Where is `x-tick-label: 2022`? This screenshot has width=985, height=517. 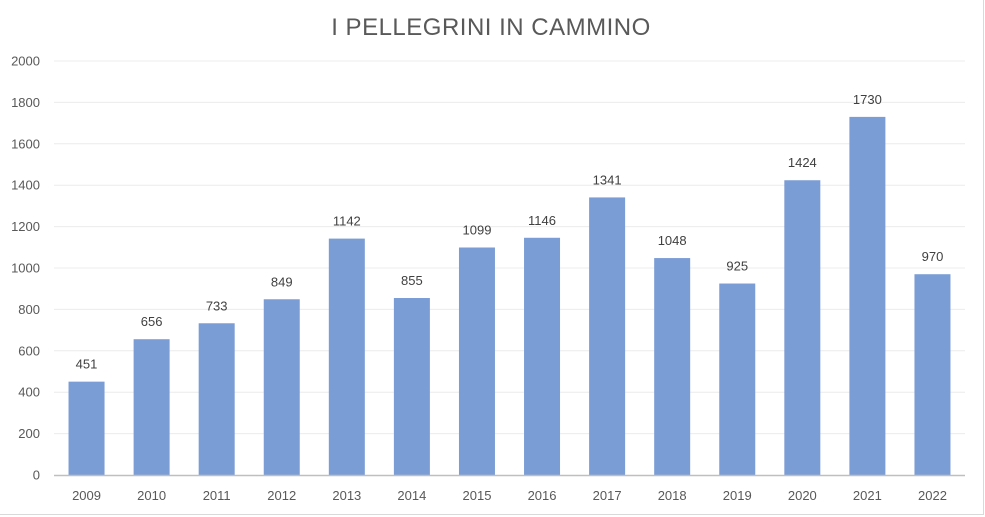
x-tick-label: 2022 is located at coordinates (932, 495).